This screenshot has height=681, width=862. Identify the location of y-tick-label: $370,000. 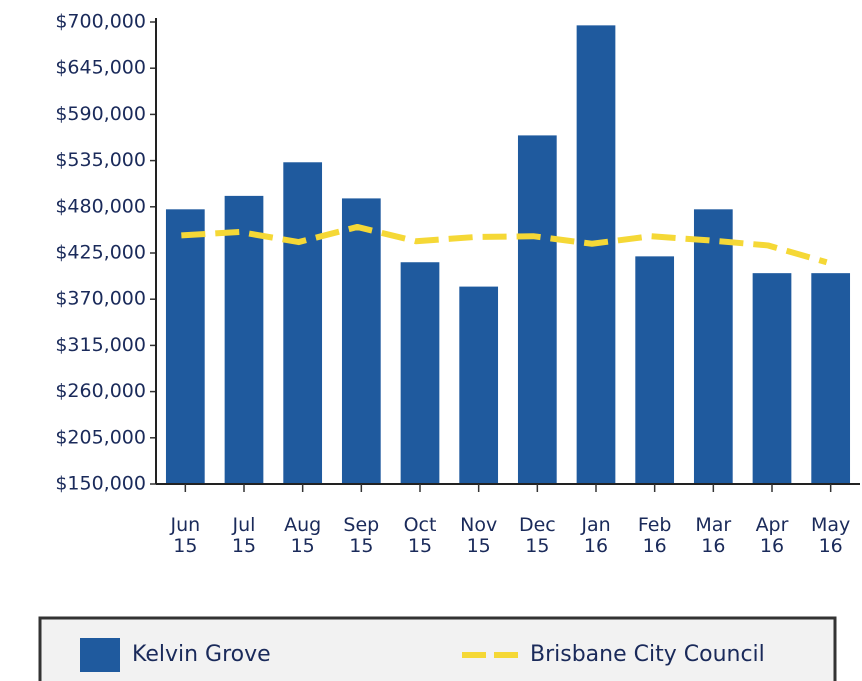
(100, 299).